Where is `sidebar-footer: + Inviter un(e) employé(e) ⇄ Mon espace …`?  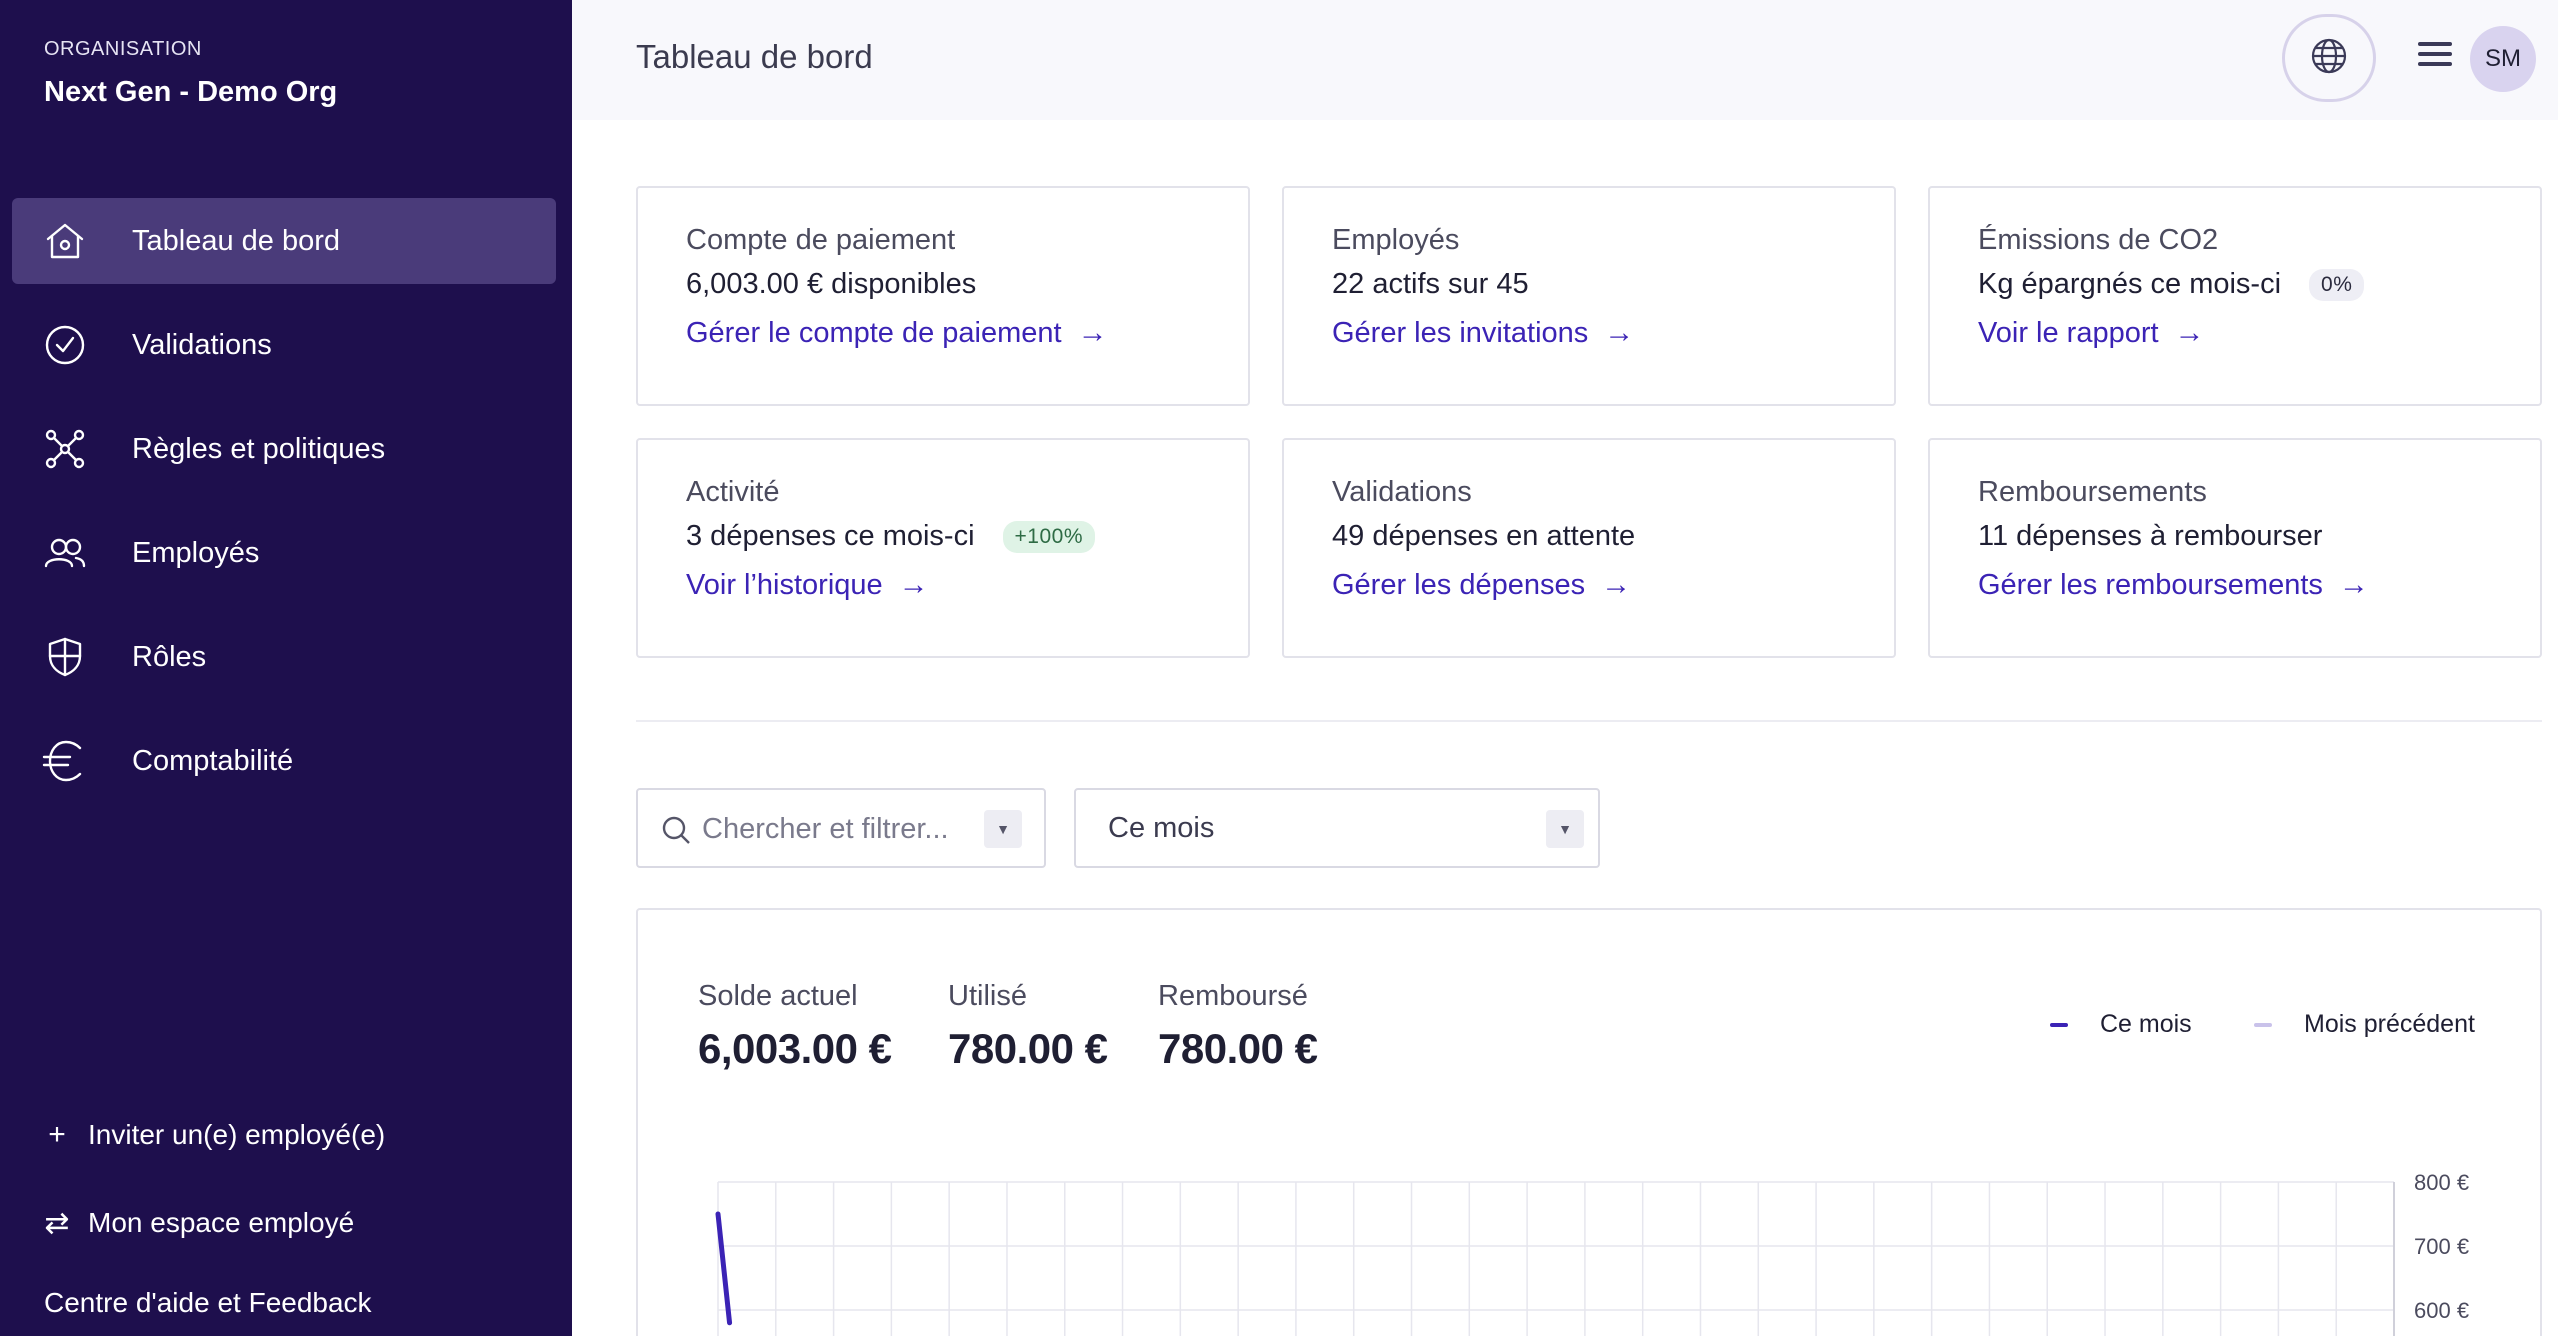
sidebar-footer: + Inviter un(e) employé(e) ⇄ Mon espace … is located at coordinates (214, 1224).